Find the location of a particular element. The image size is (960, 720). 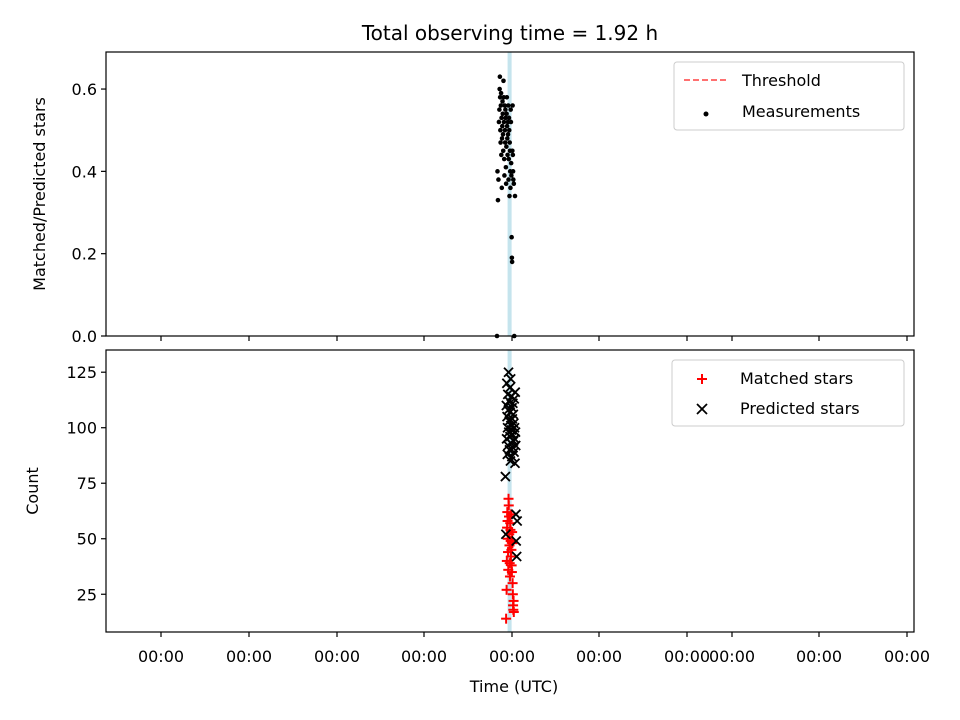

top-x-ticks is located at coordinates (534, 338).